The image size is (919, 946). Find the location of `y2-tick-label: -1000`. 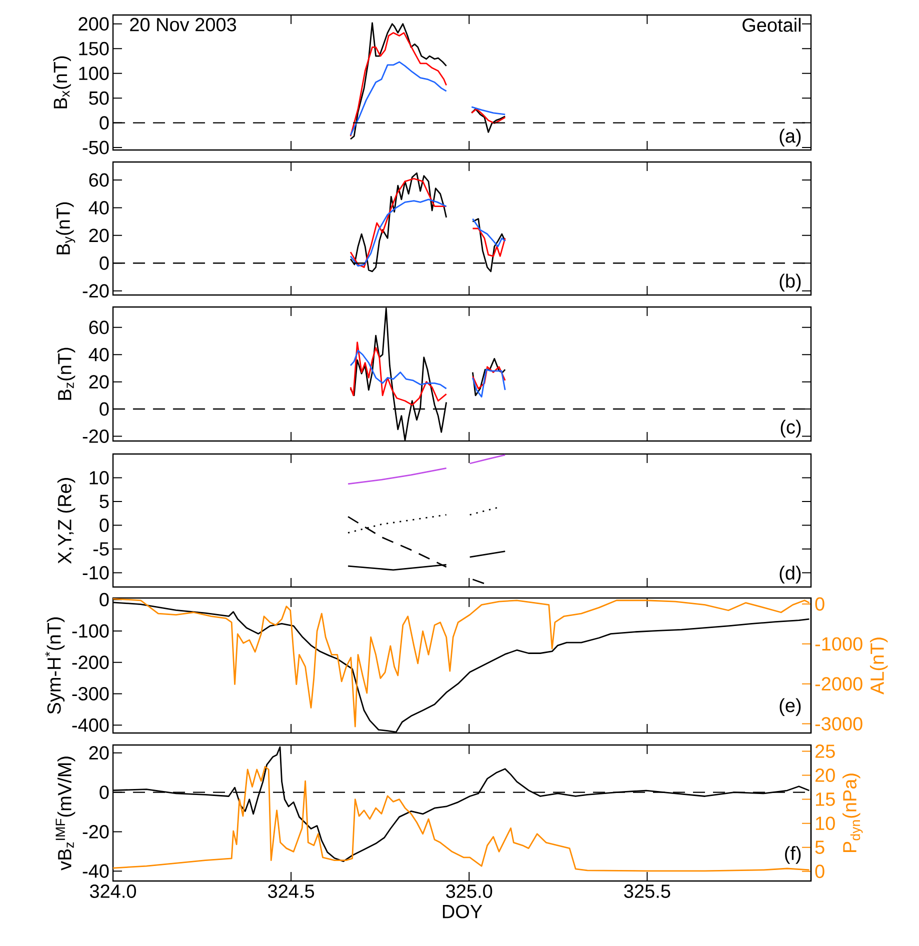

y2-tick-label: -1000 is located at coordinates (838, 644).